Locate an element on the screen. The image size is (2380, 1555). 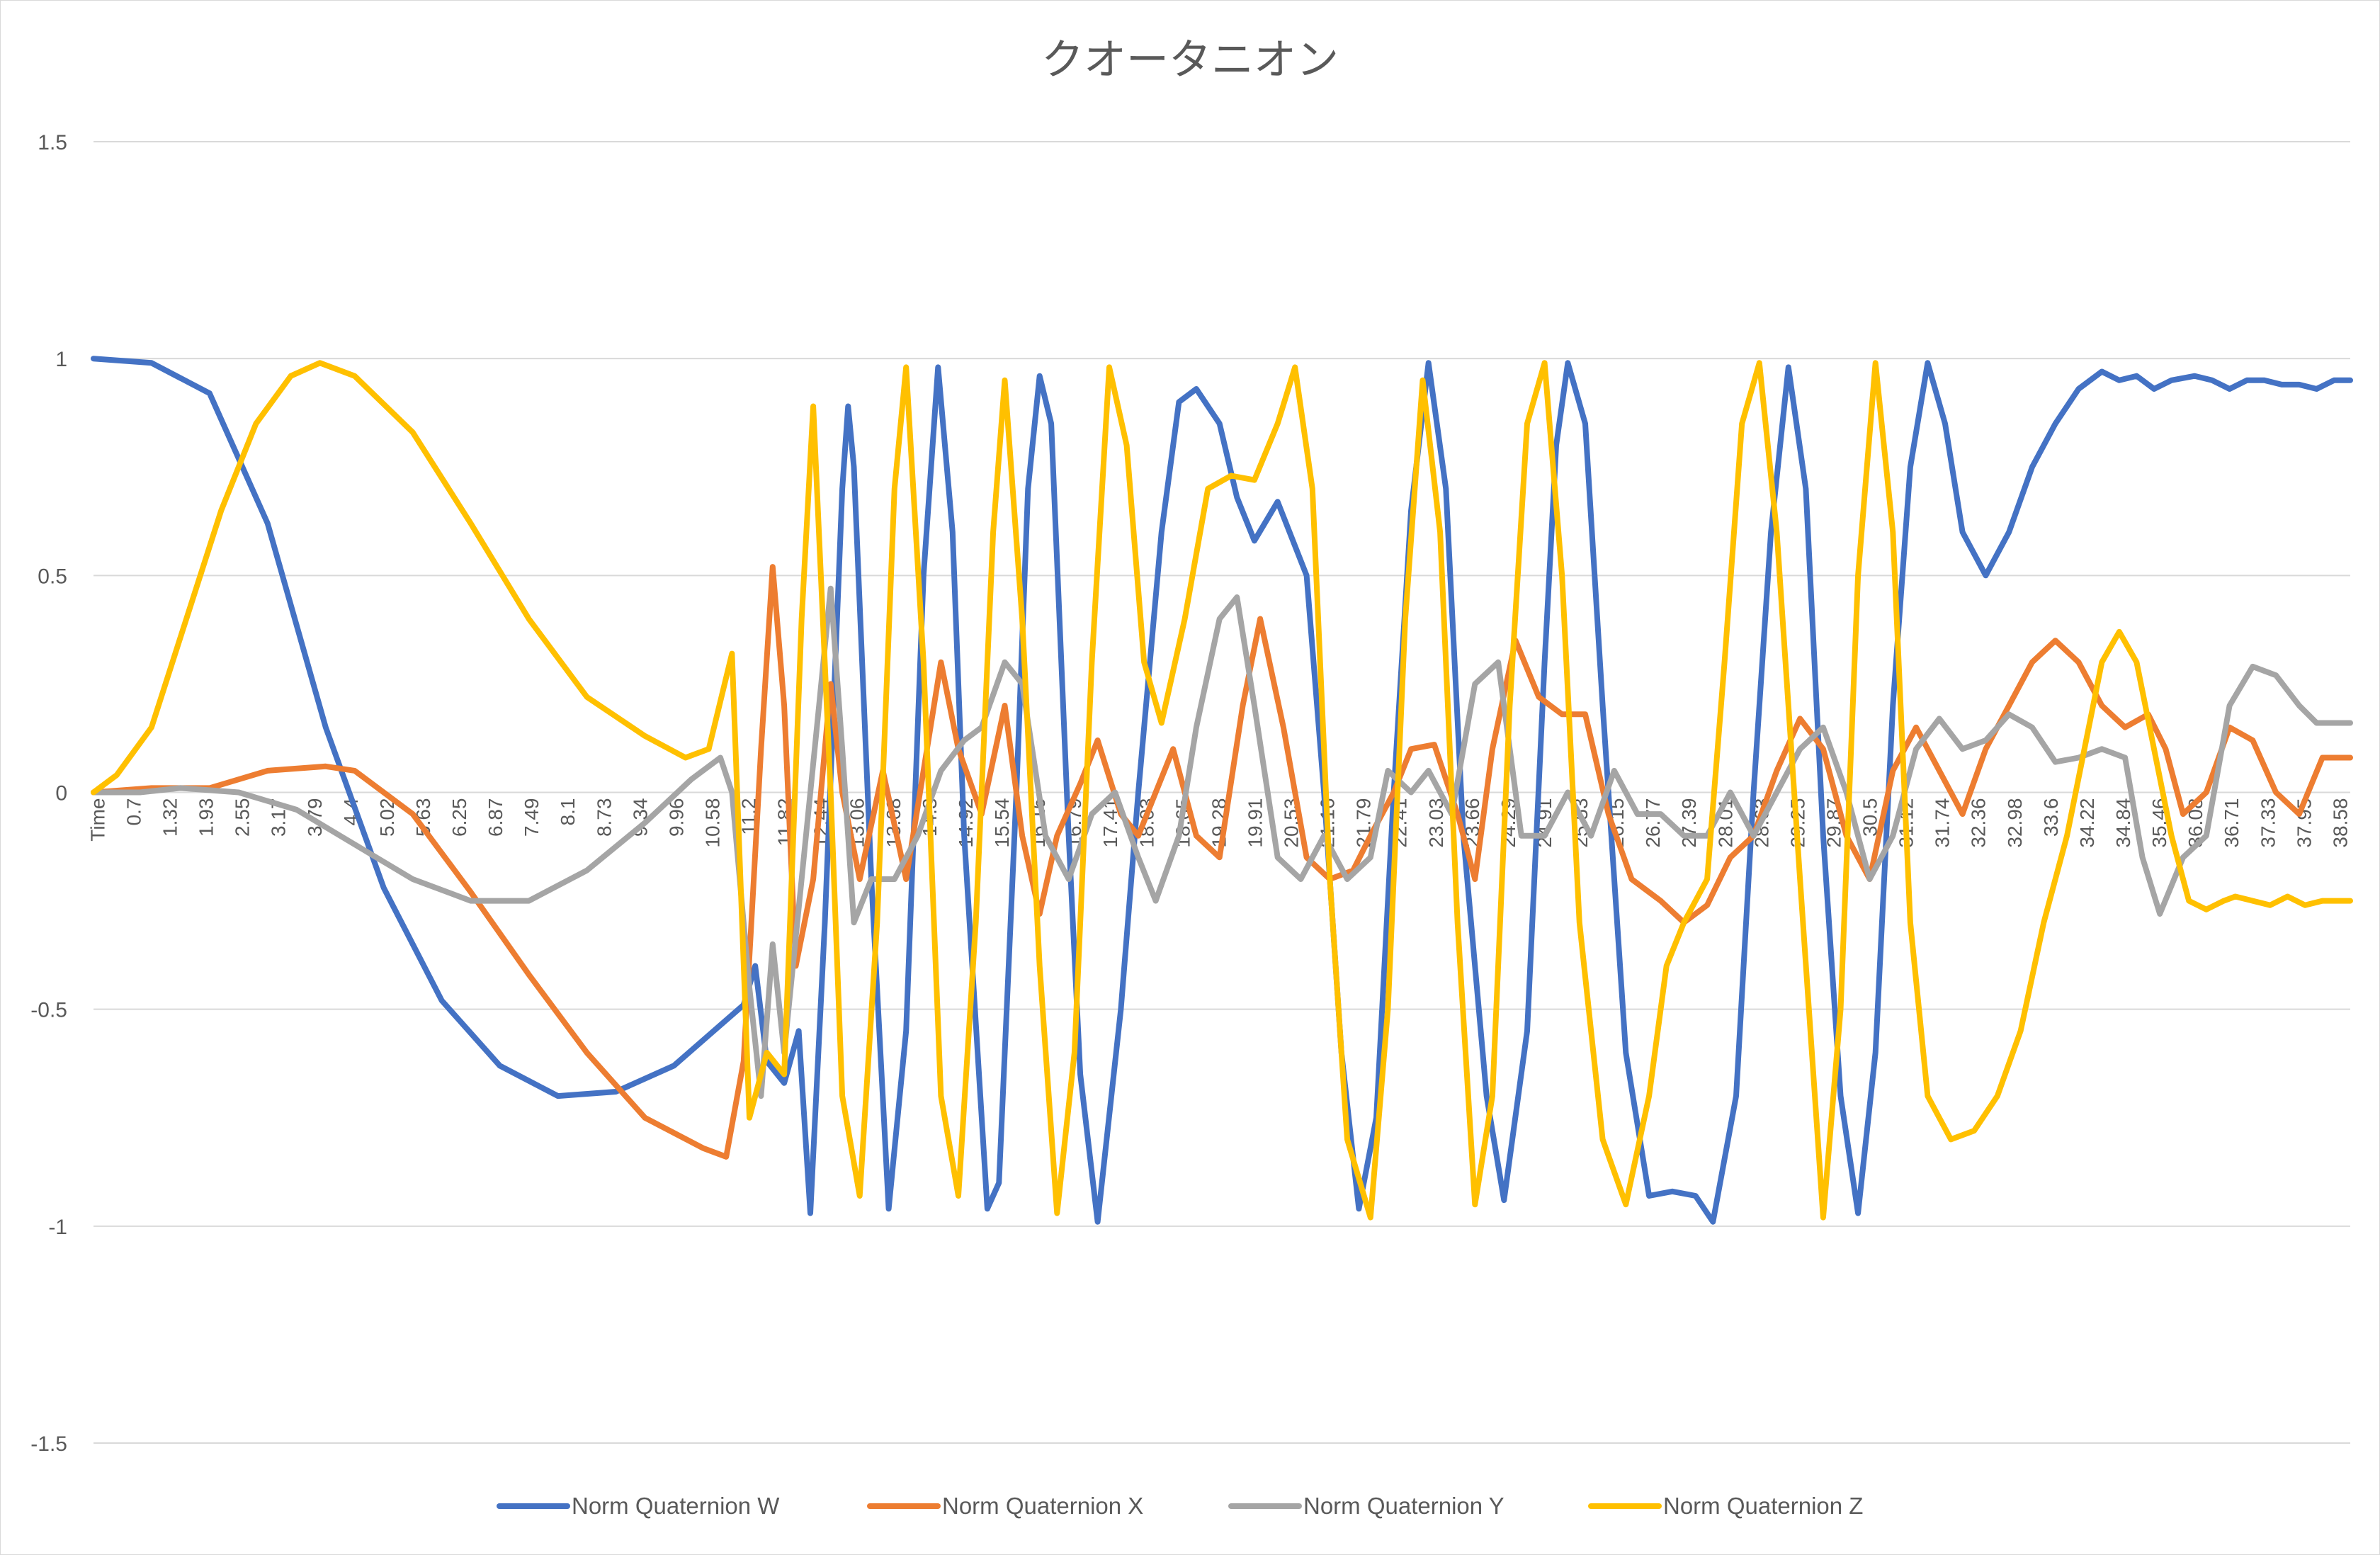
x-tick-label: 8.73 is located at coordinates (604, 817).